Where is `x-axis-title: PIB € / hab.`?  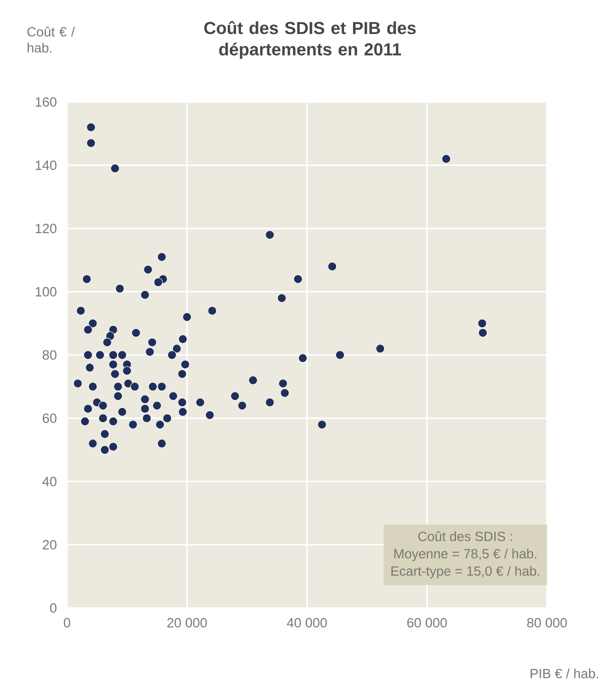
x-axis-title: PIB € / hab. is located at coordinates (564, 673).